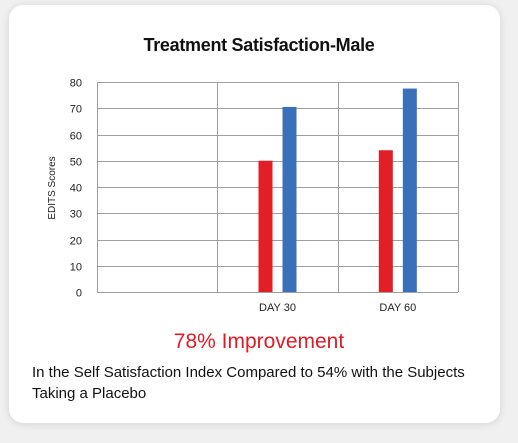 The image size is (518, 443). What do you see at coordinates (337, 308) in the screenshot?
I see `x-tick-labels: DAY 30 DAY 60` at bounding box center [337, 308].